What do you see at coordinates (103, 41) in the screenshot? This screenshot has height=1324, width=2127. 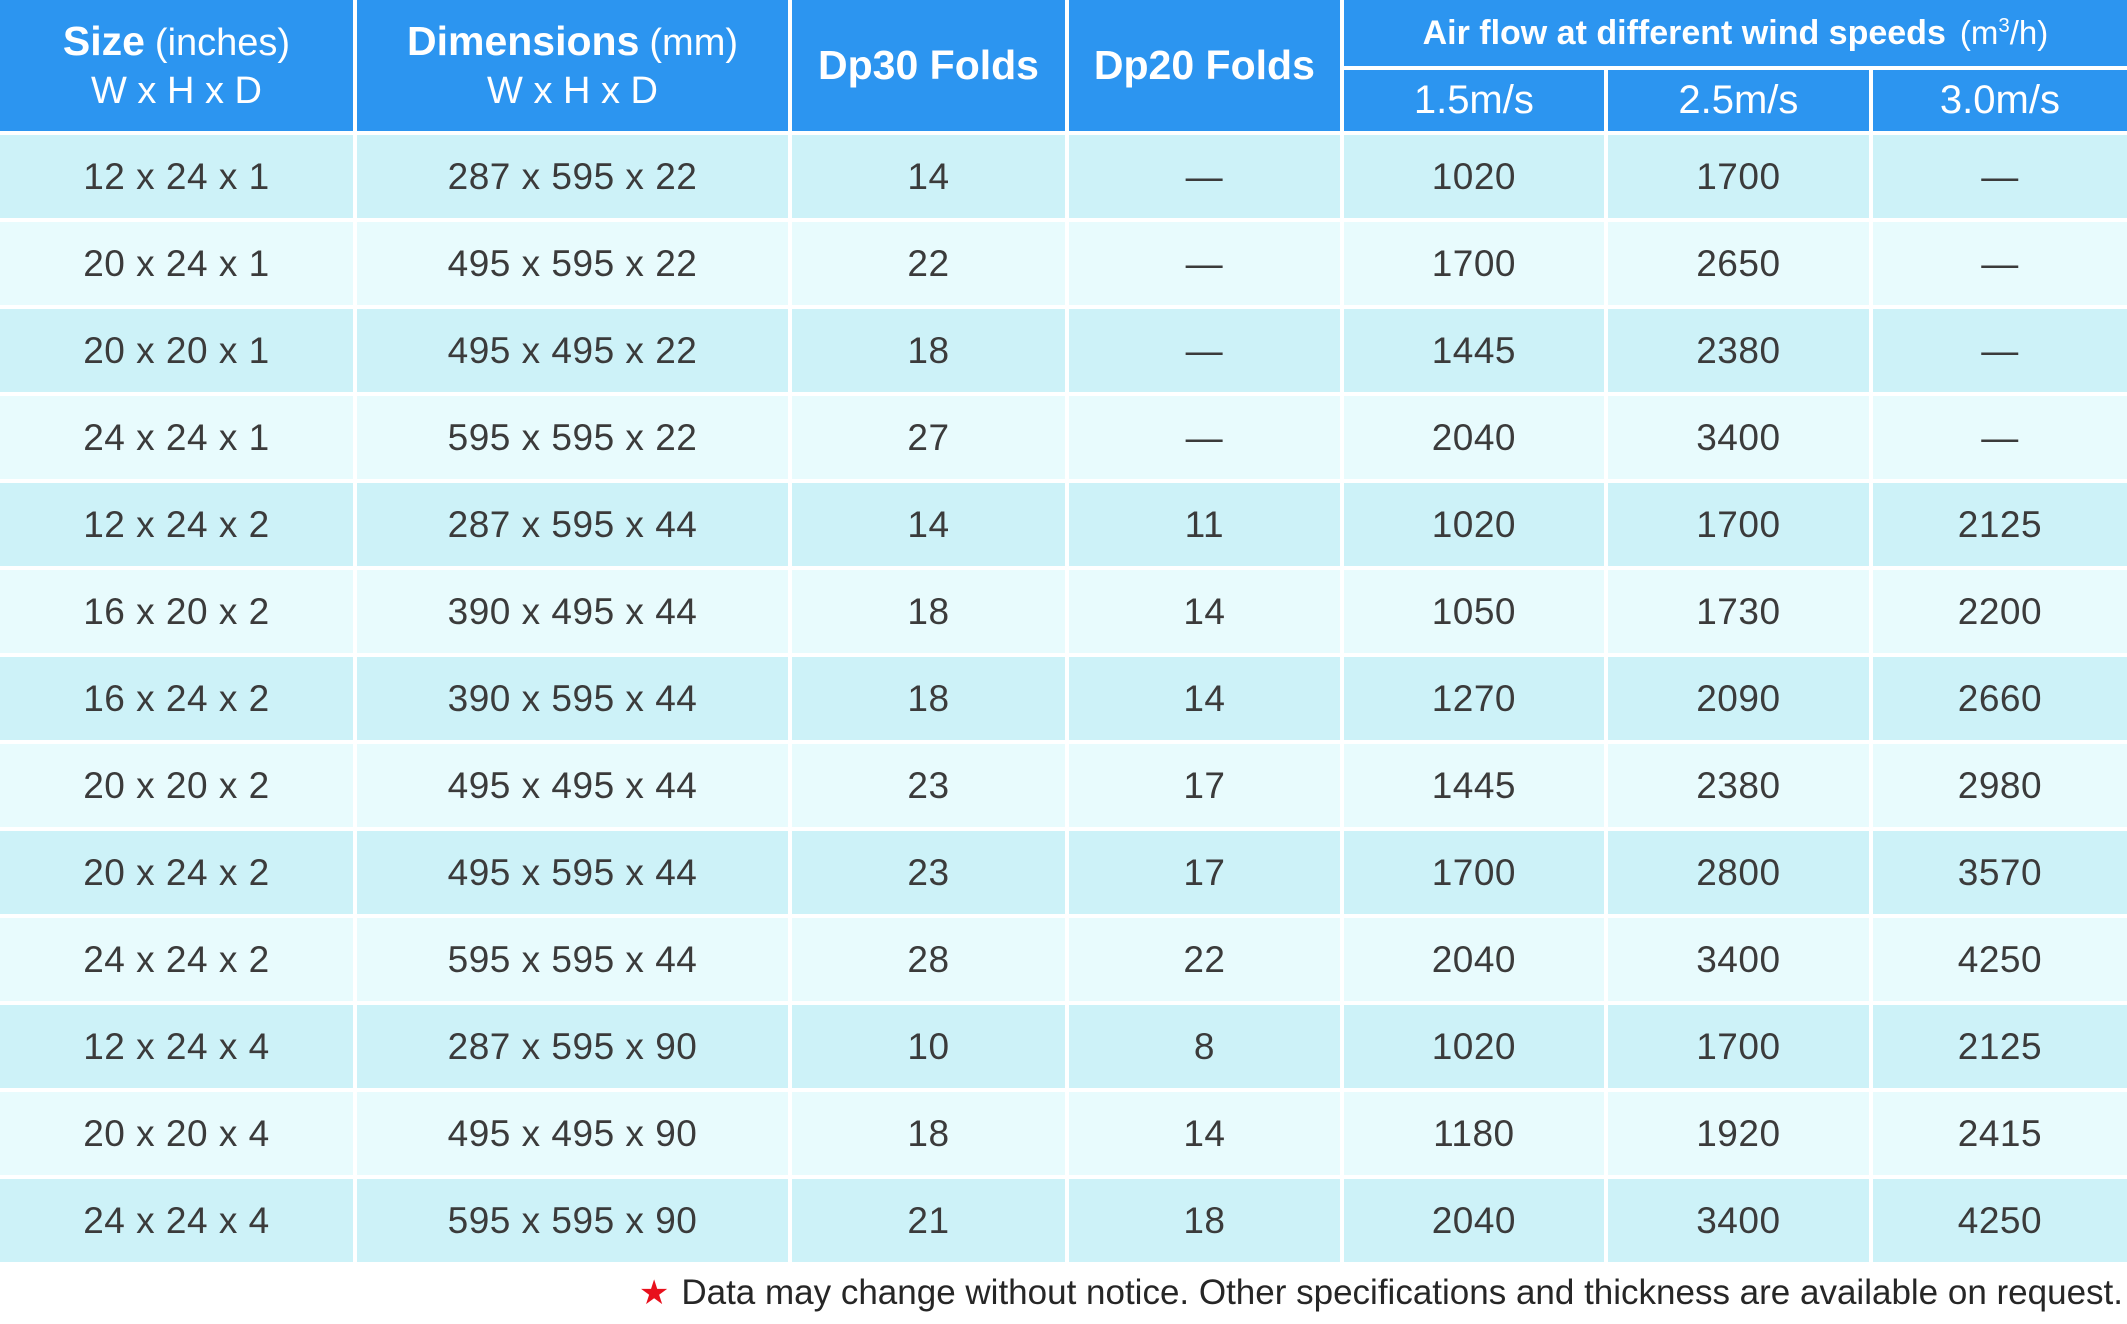 I see `size-header-title: Size` at bounding box center [103, 41].